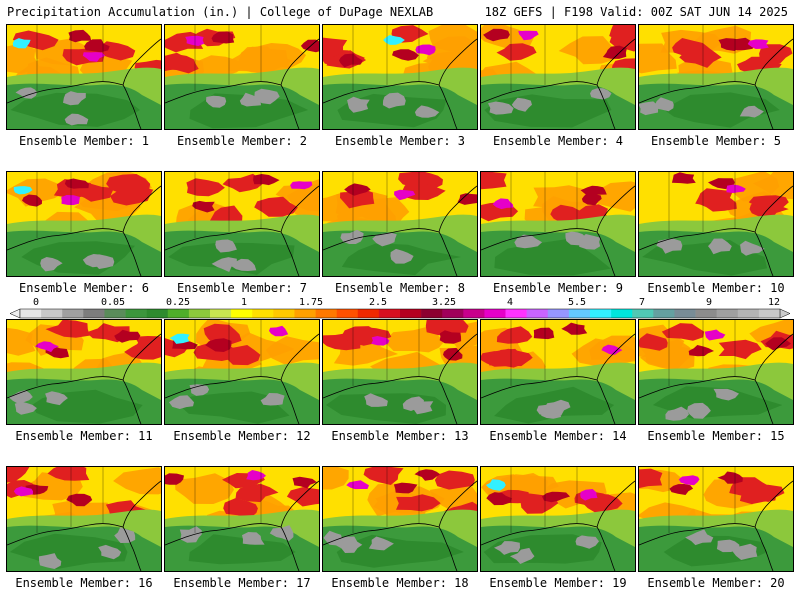  What do you see at coordinates (716, 141) in the screenshot?
I see `ensemble-member-label: Ensemble Member: 5` at bounding box center [716, 141].